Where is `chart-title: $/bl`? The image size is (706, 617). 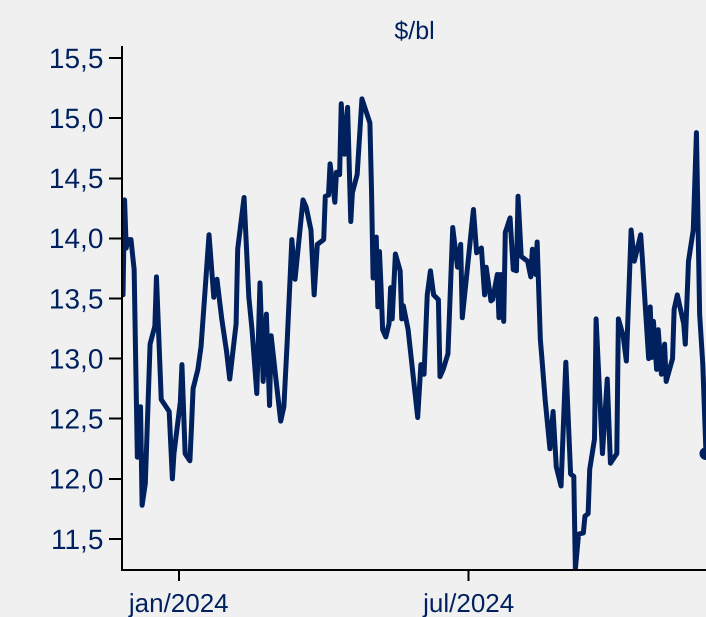 chart-title: $/bl is located at coordinates (414, 30).